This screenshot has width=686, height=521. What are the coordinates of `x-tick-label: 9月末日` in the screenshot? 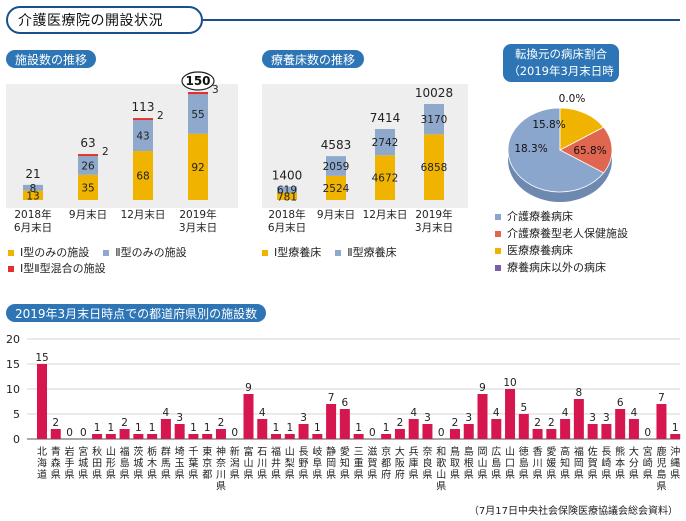 It's located at (336, 214).